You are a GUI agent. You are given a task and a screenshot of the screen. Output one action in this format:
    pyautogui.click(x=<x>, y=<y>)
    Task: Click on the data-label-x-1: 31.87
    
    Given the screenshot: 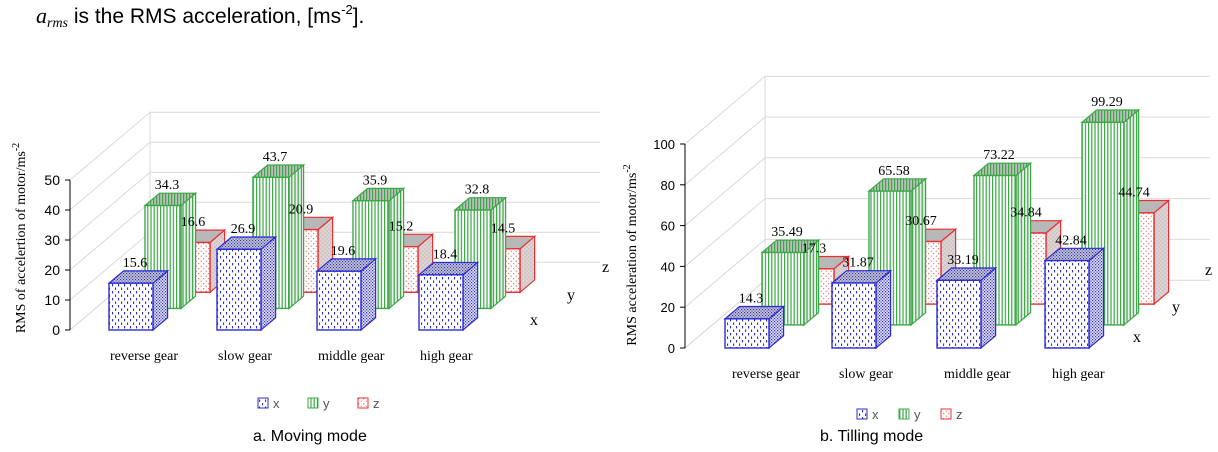 What is the action you would take?
    pyautogui.click(x=858, y=263)
    